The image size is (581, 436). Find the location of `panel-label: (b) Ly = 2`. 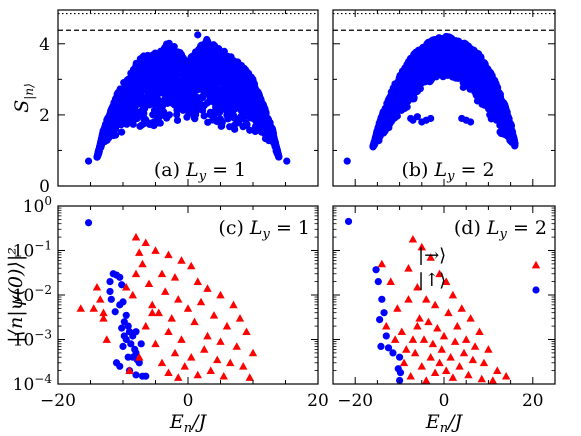

panel-label: (b) Ly = 2 is located at coordinates (447, 171).